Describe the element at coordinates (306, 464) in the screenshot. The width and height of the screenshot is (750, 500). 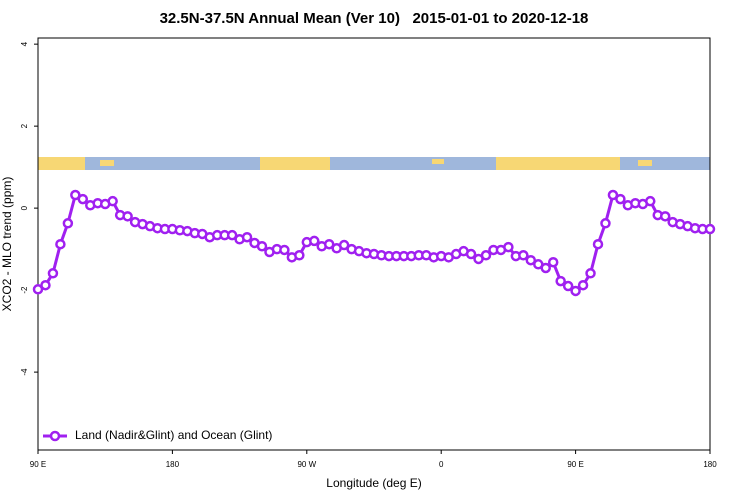
I see `x-tick-label: 90 W` at that location.